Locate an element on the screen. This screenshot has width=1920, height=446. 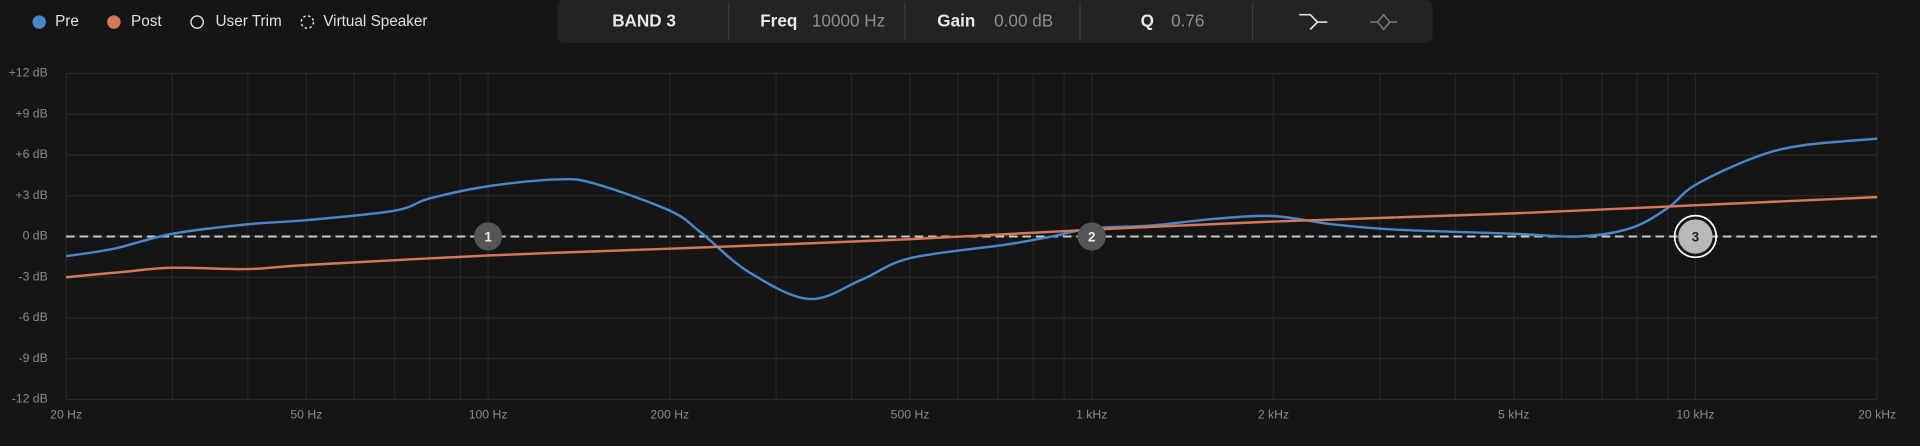
virtual-speaker-toggle is located at coordinates (307, 22).